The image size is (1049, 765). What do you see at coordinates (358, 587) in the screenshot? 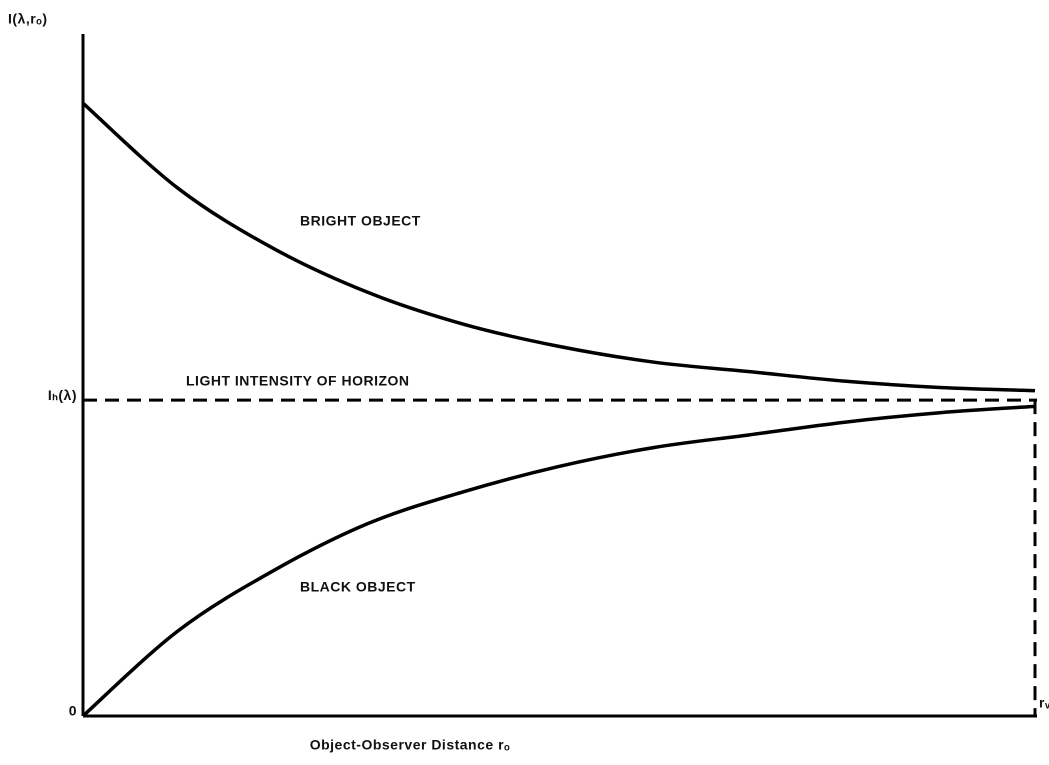
I see `series-label: BLACK OBJECT` at bounding box center [358, 587].